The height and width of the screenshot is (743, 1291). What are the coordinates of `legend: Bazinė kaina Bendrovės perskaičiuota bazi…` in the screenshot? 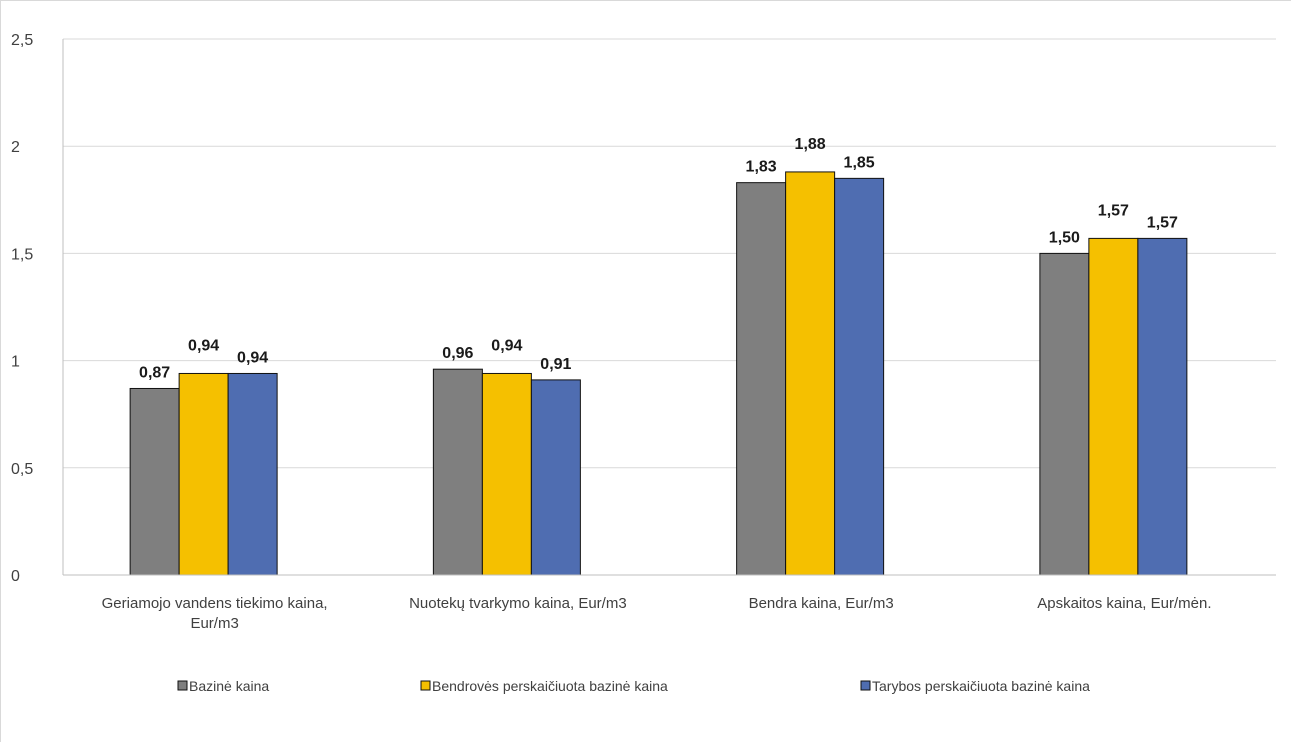 It's located at (633, 686).